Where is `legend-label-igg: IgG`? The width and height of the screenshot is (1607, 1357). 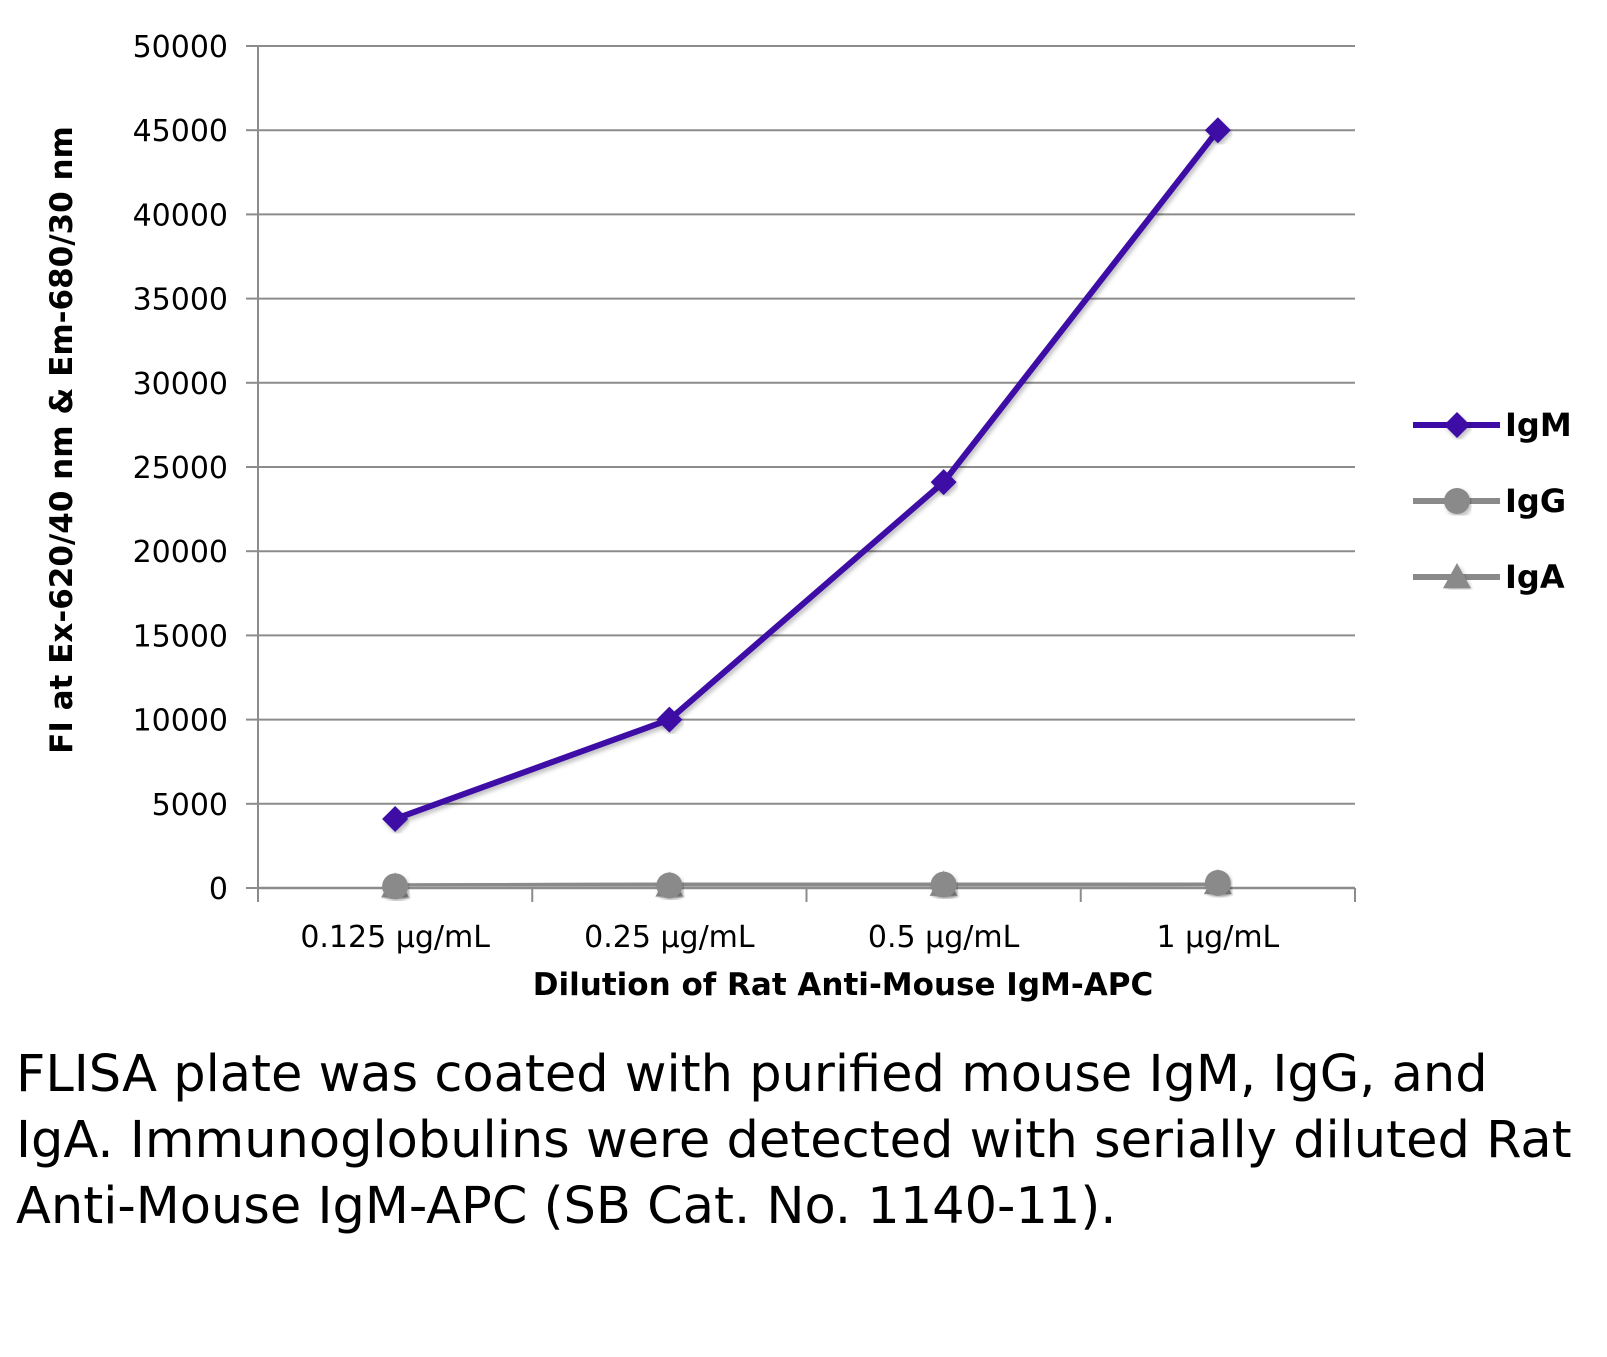 legend-label-igg: IgG is located at coordinates (1535, 501).